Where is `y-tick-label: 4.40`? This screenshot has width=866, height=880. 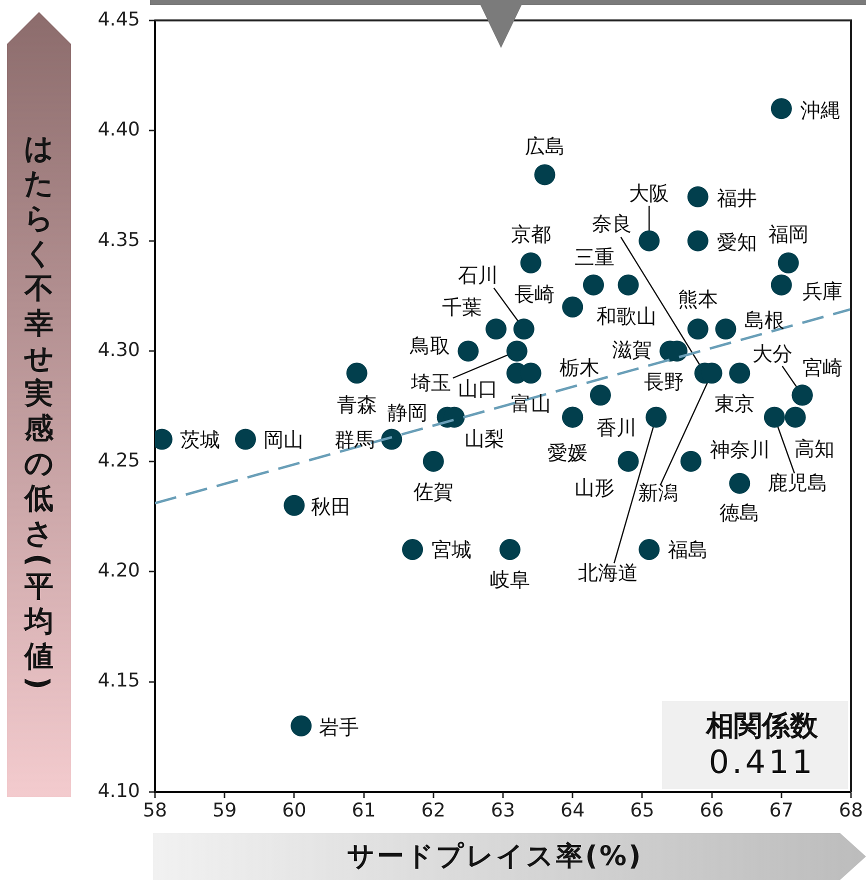 y-tick-label: 4.40 is located at coordinates (119, 129).